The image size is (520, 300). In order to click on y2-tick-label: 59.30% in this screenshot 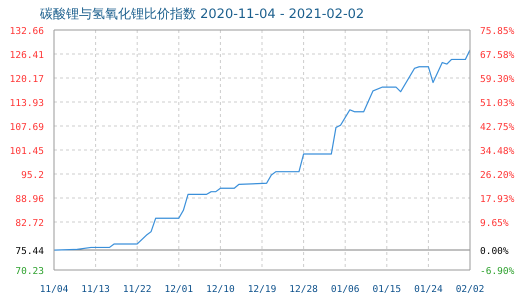, I will do `click(497, 79)`.